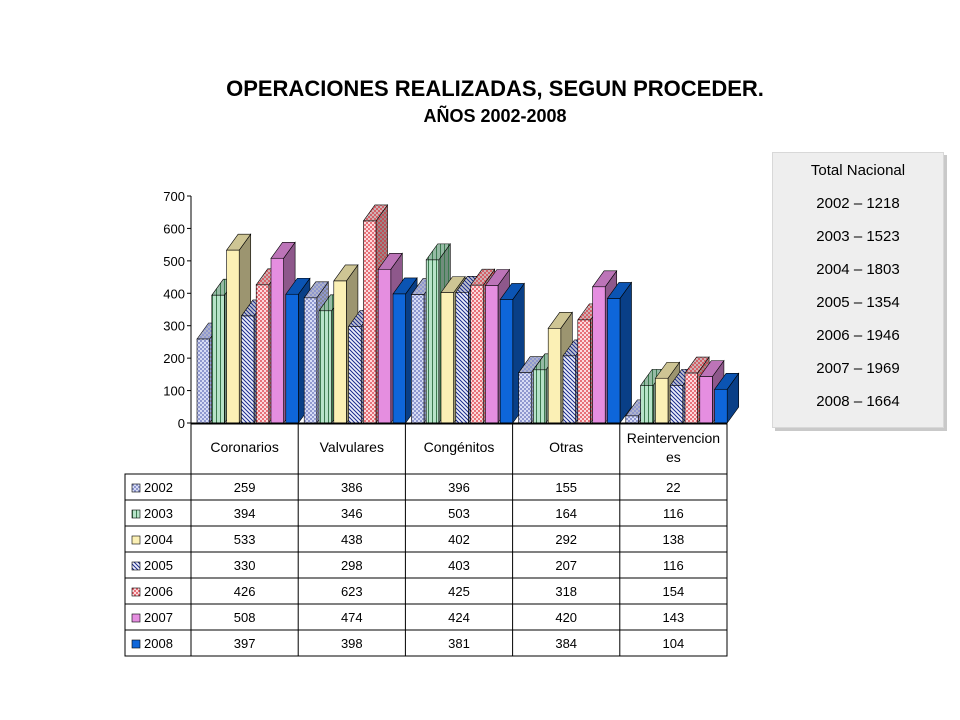 This screenshot has width=960, height=720. What do you see at coordinates (352, 591) in the screenshot?
I see `table-cell: 623` at bounding box center [352, 591].